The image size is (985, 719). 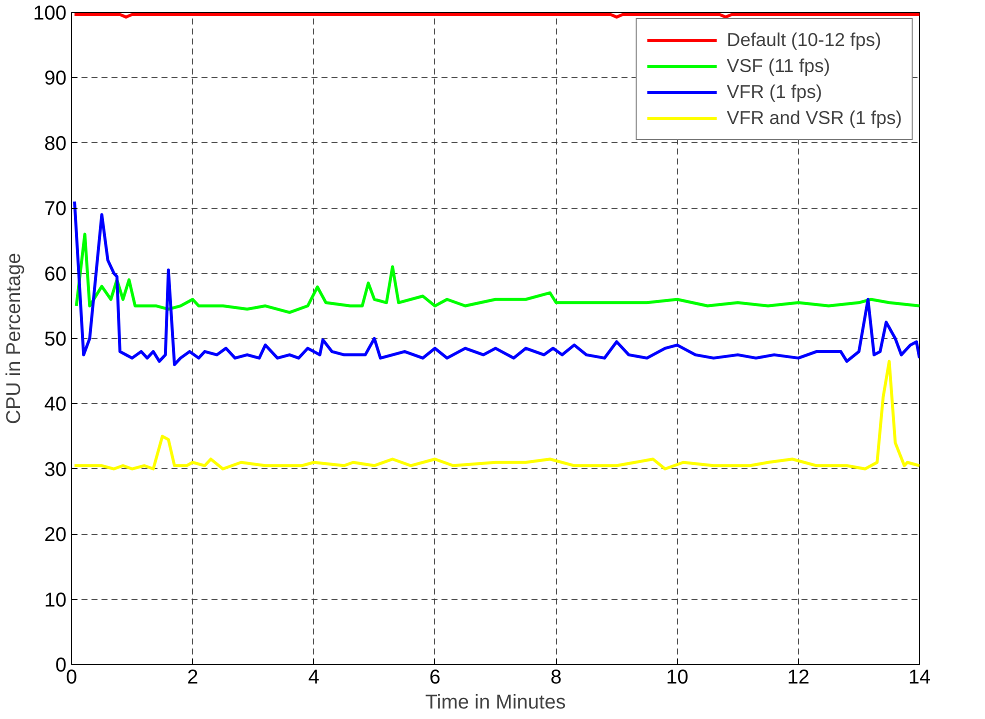 What do you see at coordinates (314, 677) in the screenshot?
I see `x-tick-label: 4` at bounding box center [314, 677].